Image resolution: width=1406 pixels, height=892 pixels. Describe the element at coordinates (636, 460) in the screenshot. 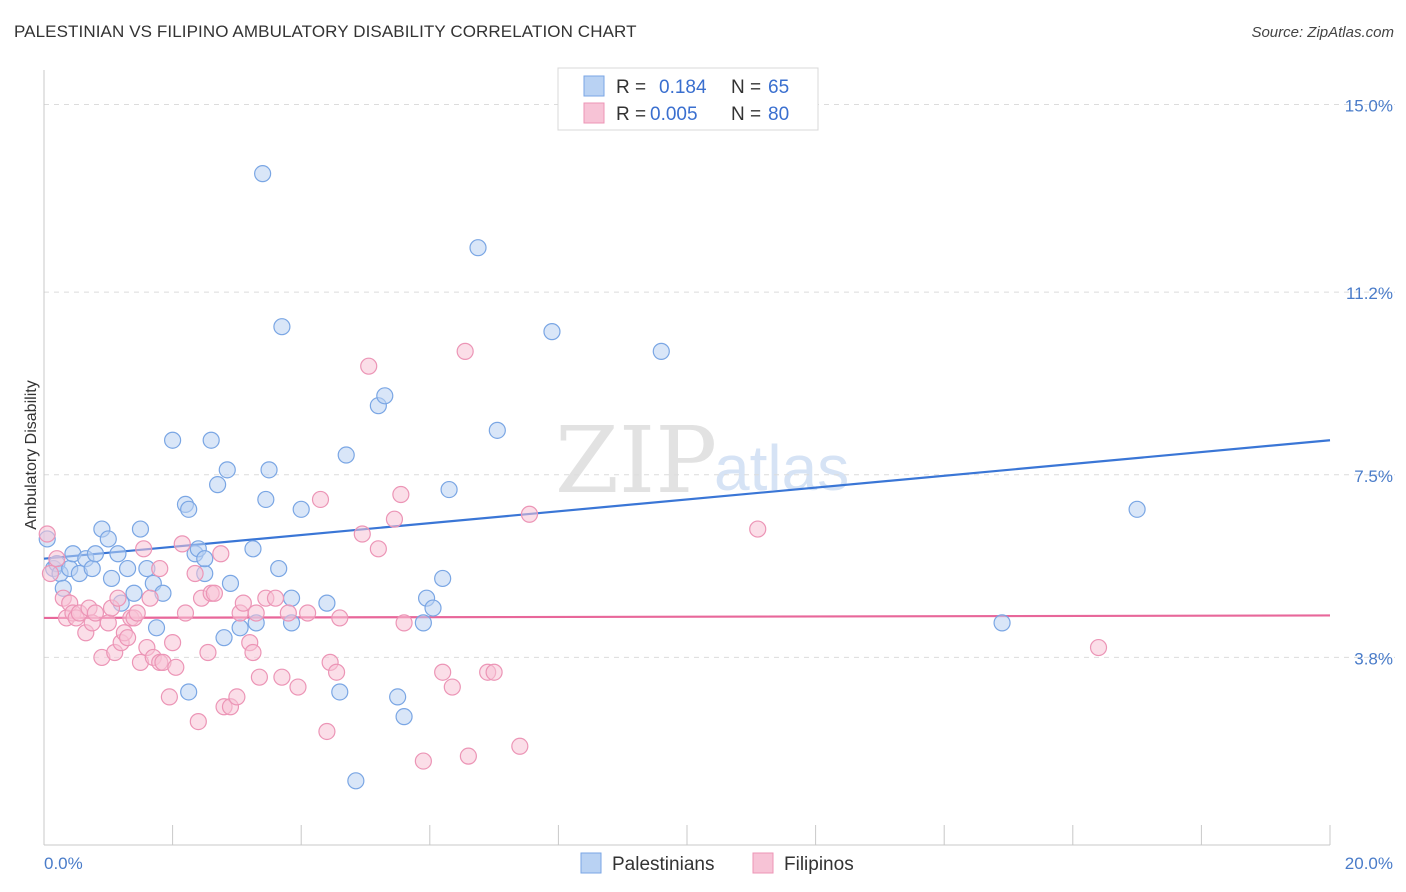

I see `watermark-zip: ZIP` at that location.